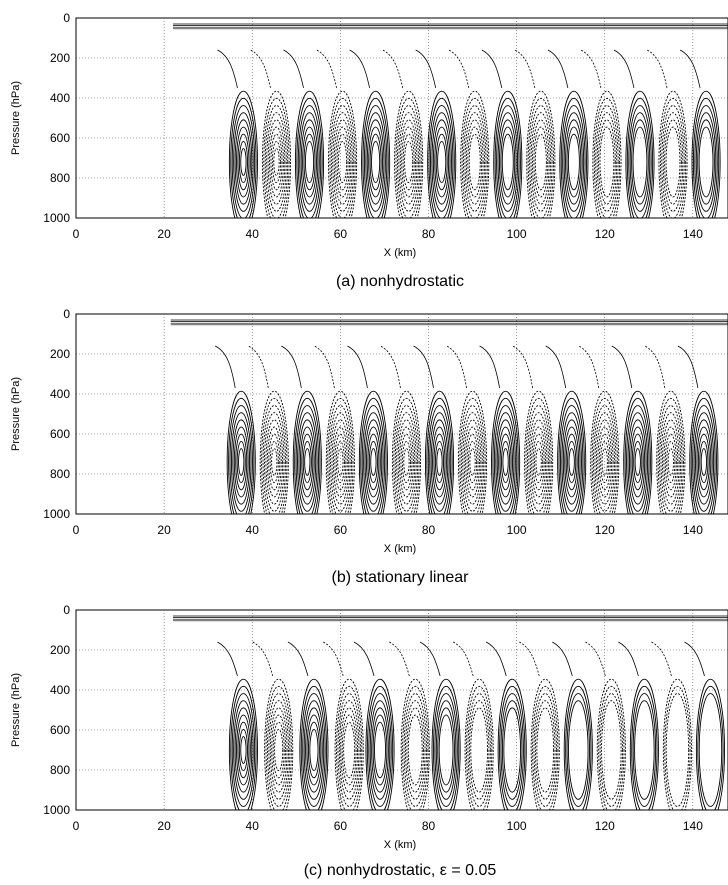  Describe the element at coordinates (56, 514) in the screenshot. I see `y-tick-label: 1000` at that location.